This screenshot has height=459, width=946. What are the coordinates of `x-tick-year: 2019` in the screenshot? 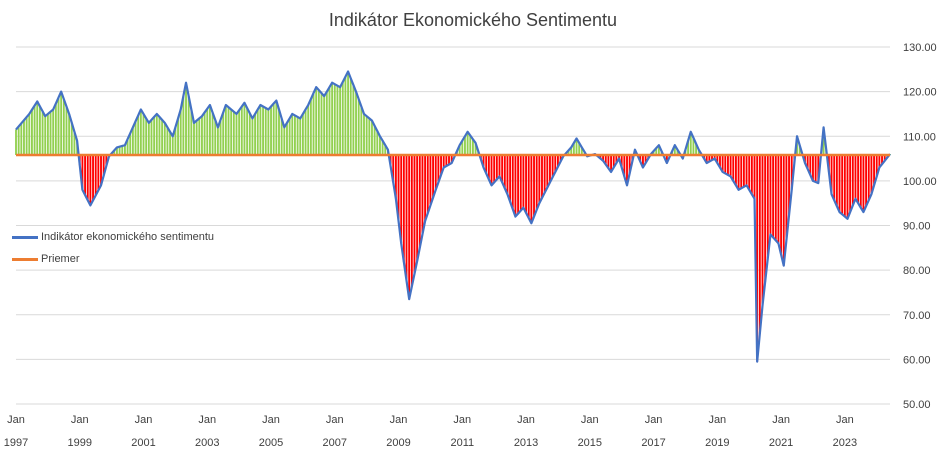 It's located at (717, 443).